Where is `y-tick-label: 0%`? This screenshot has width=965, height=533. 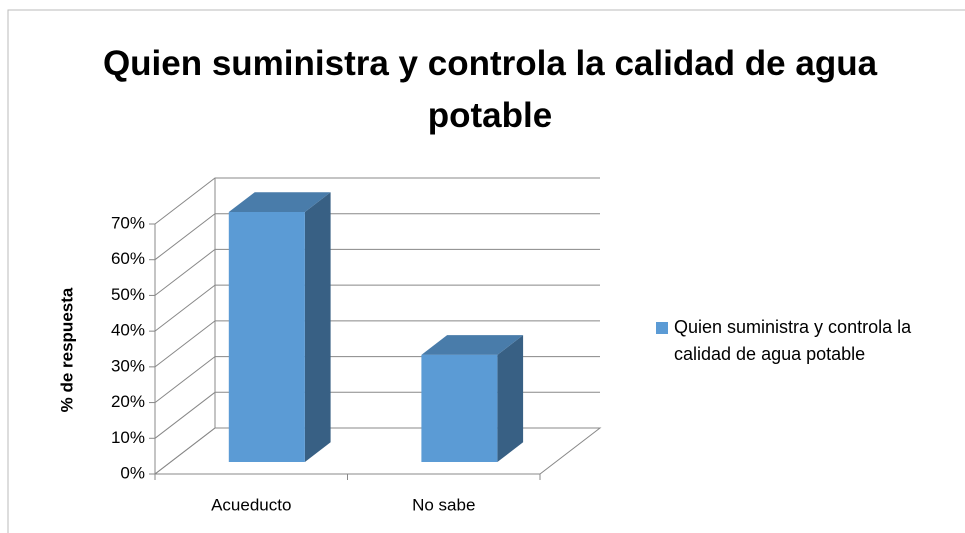 y-tick-label: 0% is located at coordinates (132, 472).